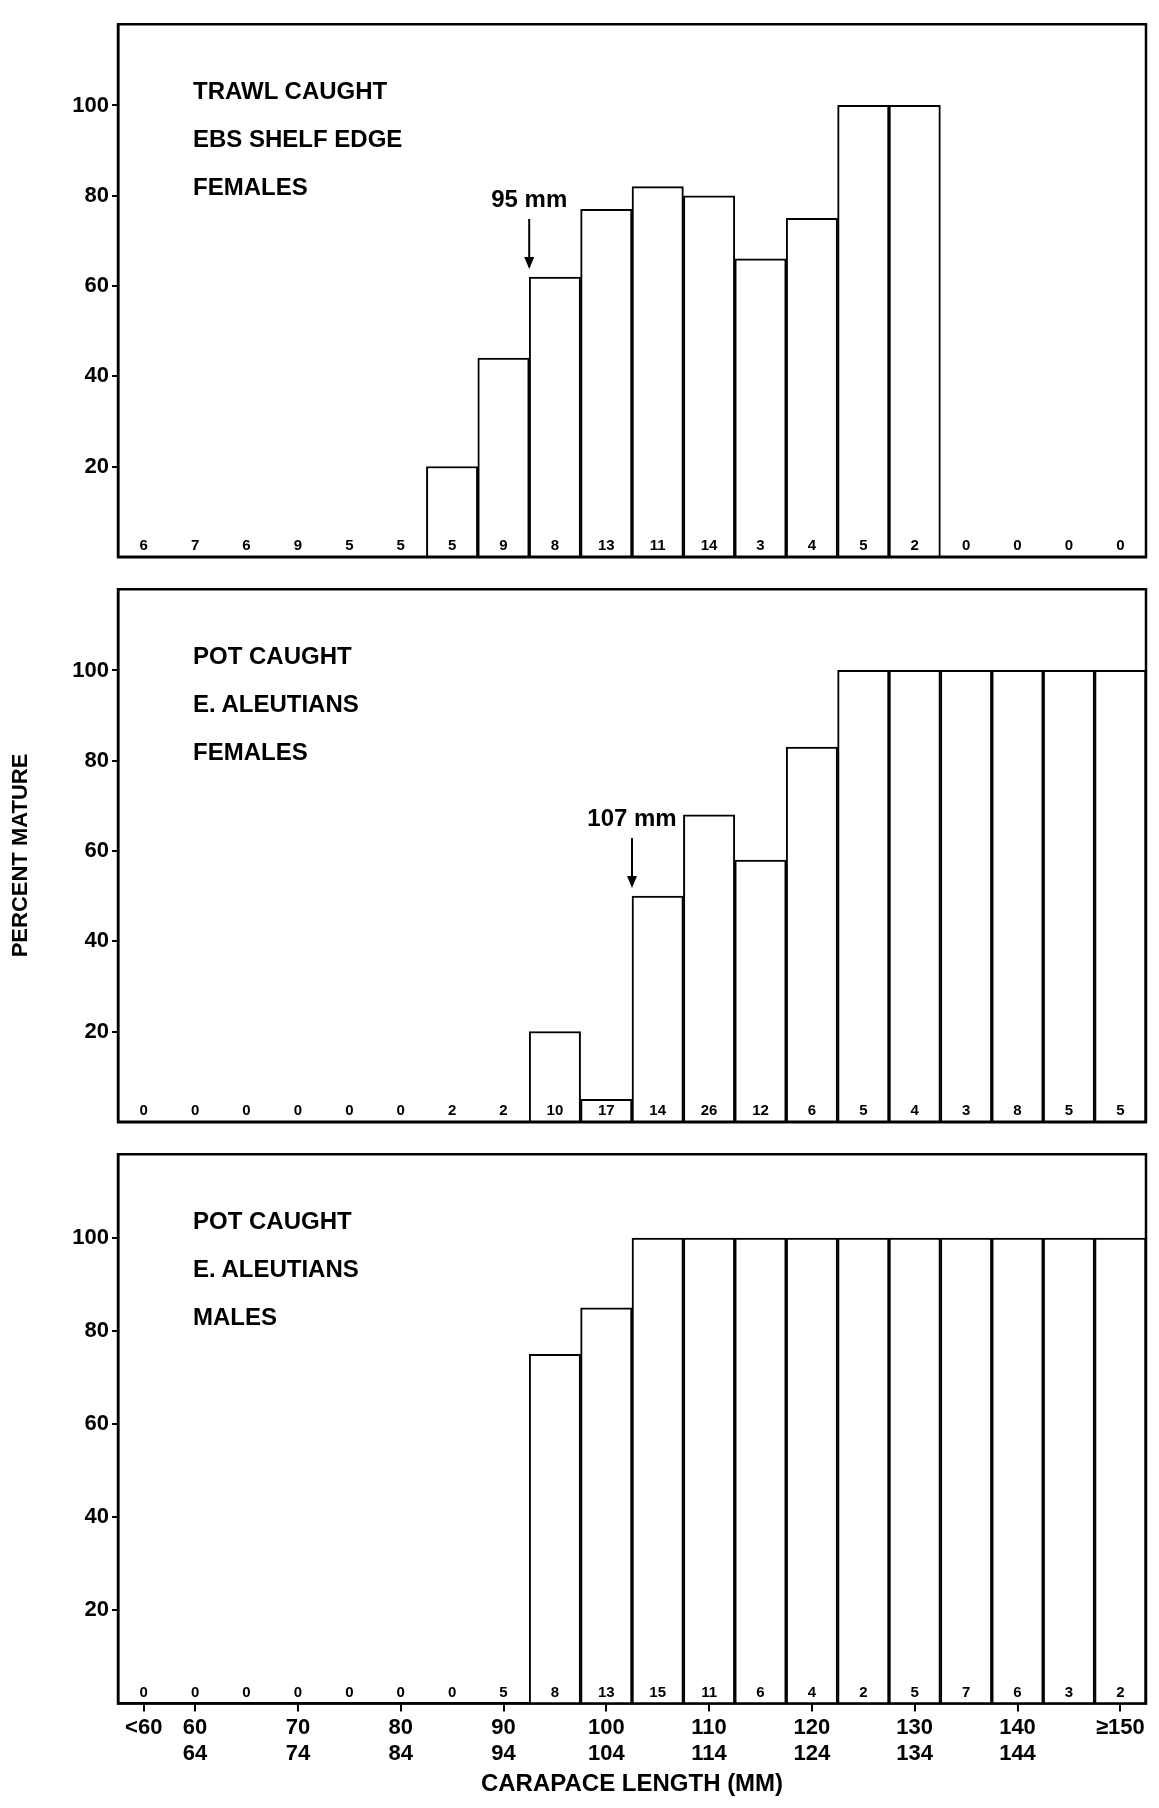 This screenshot has height=1808, width=1159. Describe the element at coordinates (658, 1692) in the screenshot. I see `annotation: 15` at that location.